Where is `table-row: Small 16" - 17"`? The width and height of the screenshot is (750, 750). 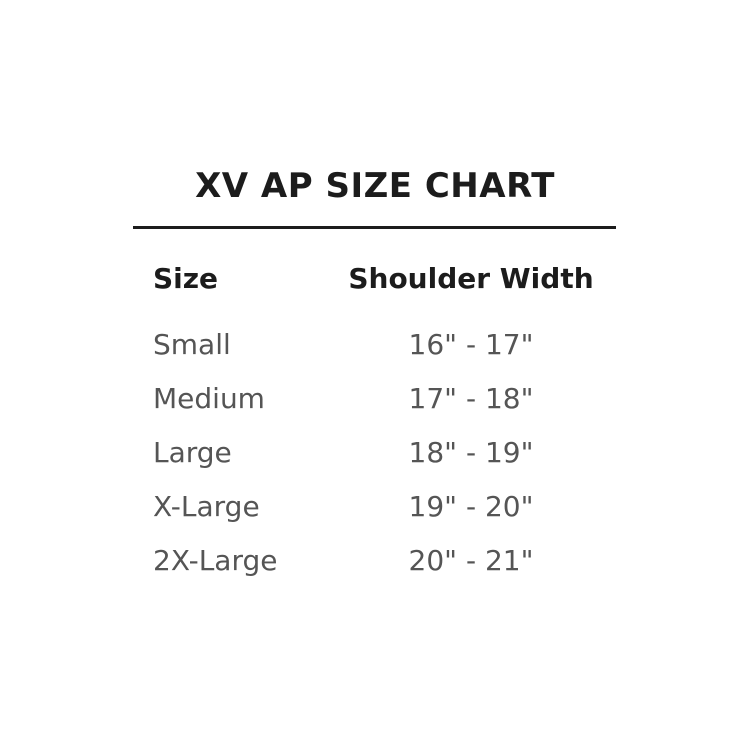
table-row: Small 16" - 17" is located at coordinates (375, 348).